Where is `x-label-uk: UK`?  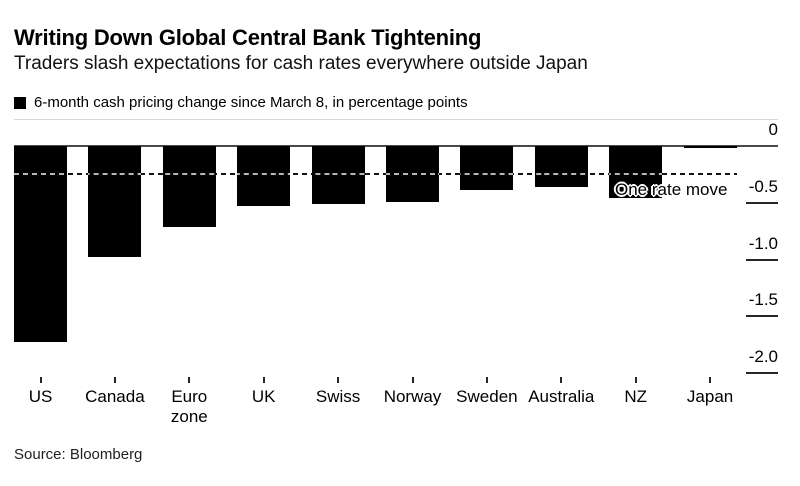 x-label-uk: UK is located at coordinates (263, 396).